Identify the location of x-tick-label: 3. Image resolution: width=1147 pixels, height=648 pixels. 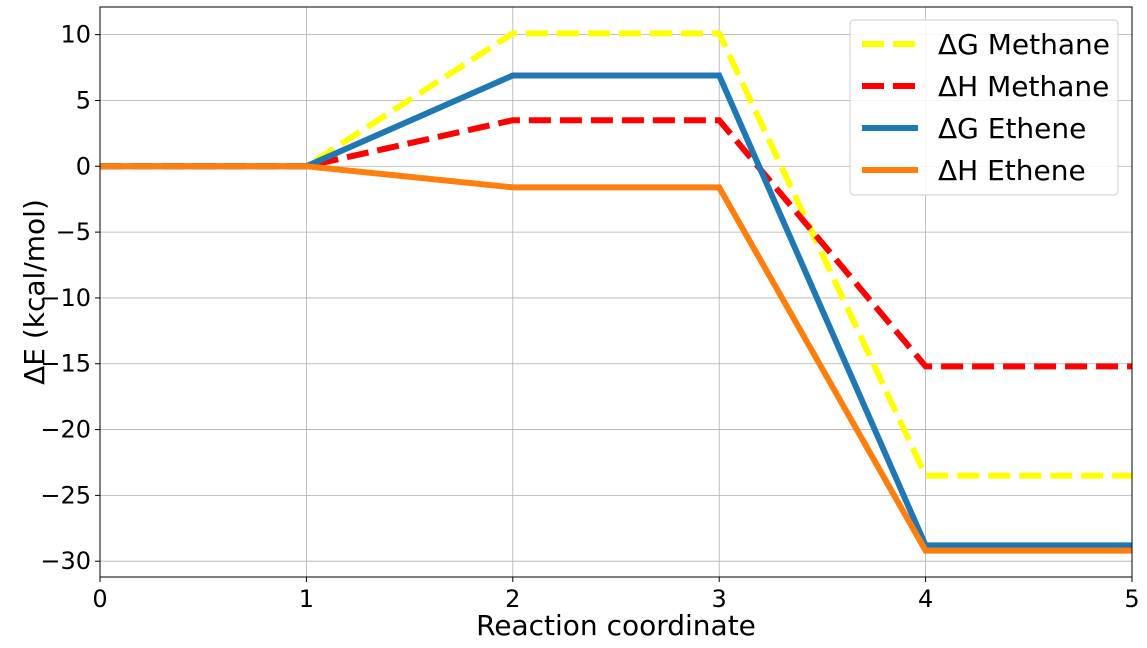
(719, 599).